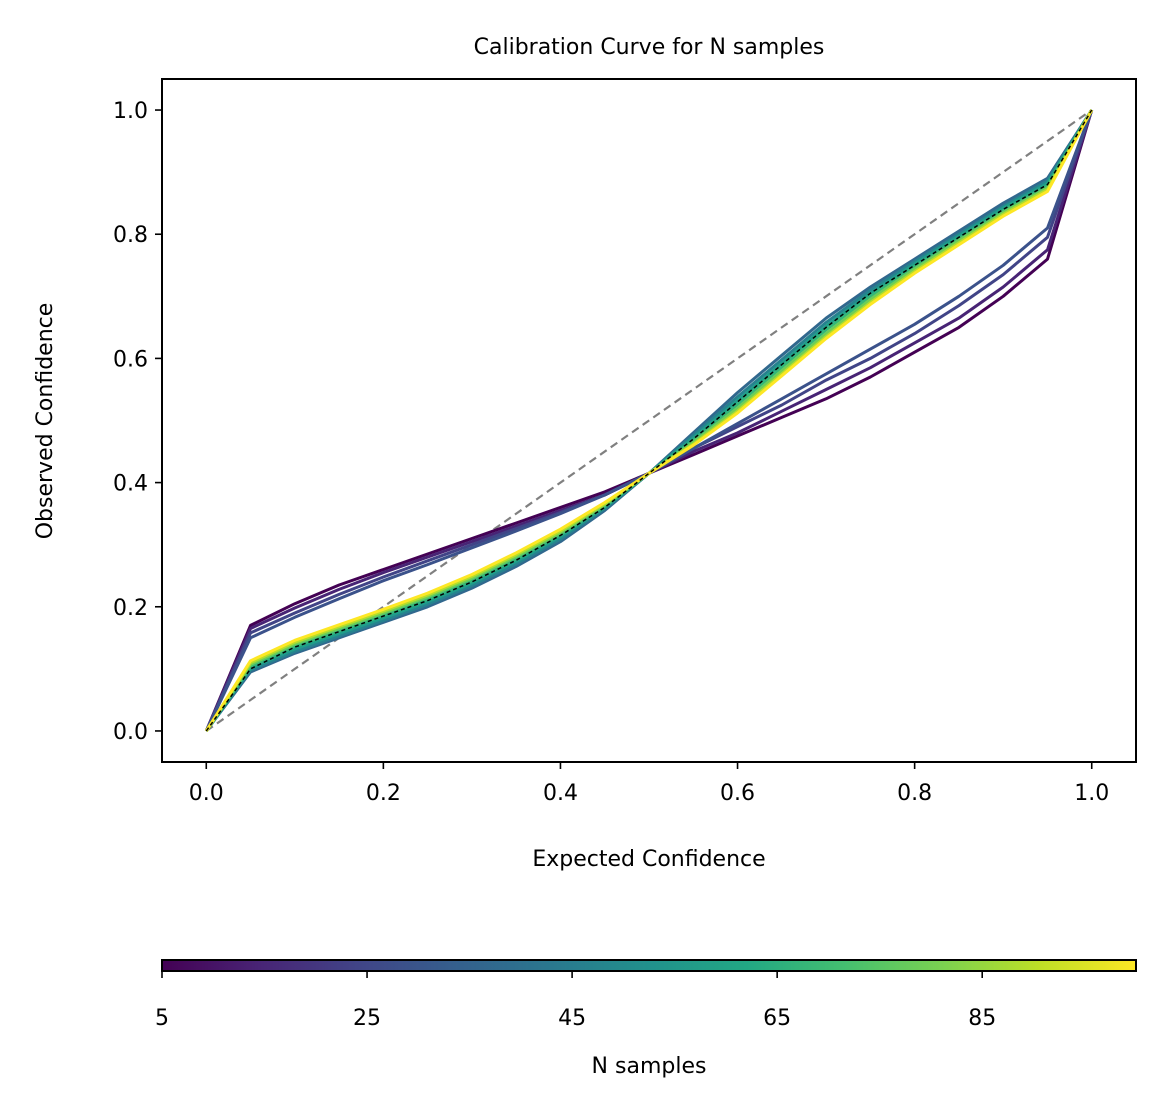  I want to click on colorbar-tick-label: 45, so click(572, 1018).